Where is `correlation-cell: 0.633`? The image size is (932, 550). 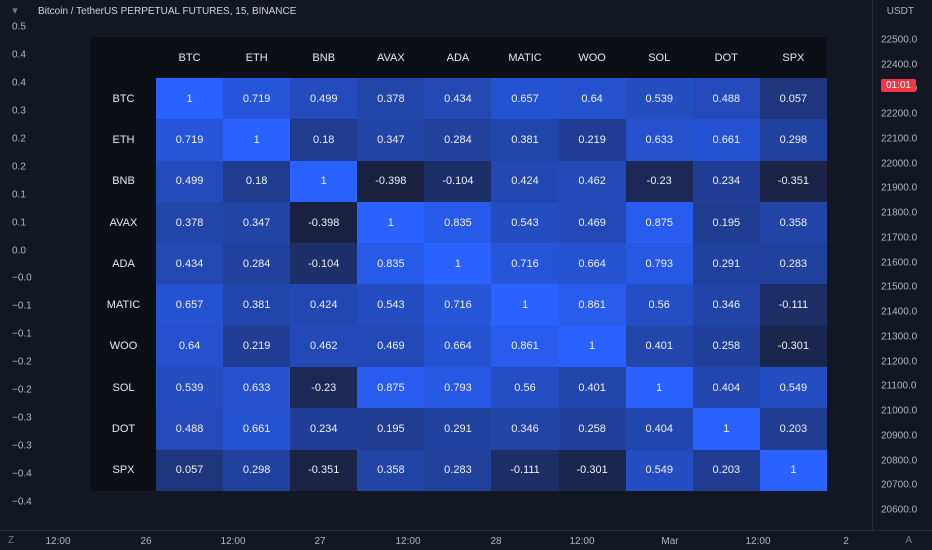 correlation-cell: 0.633 is located at coordinates (659, 140).